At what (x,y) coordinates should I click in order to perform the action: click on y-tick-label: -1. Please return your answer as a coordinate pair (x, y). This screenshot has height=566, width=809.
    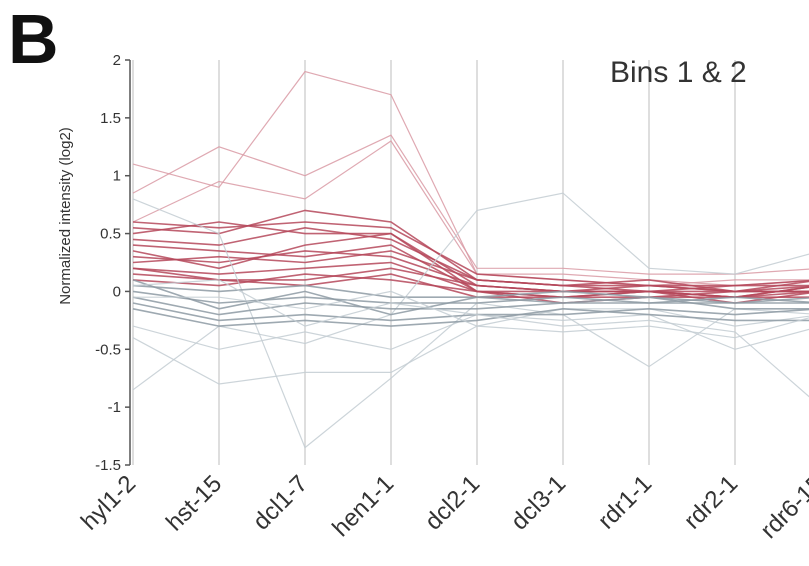
    Looking at the image, I should click on (114, 407).